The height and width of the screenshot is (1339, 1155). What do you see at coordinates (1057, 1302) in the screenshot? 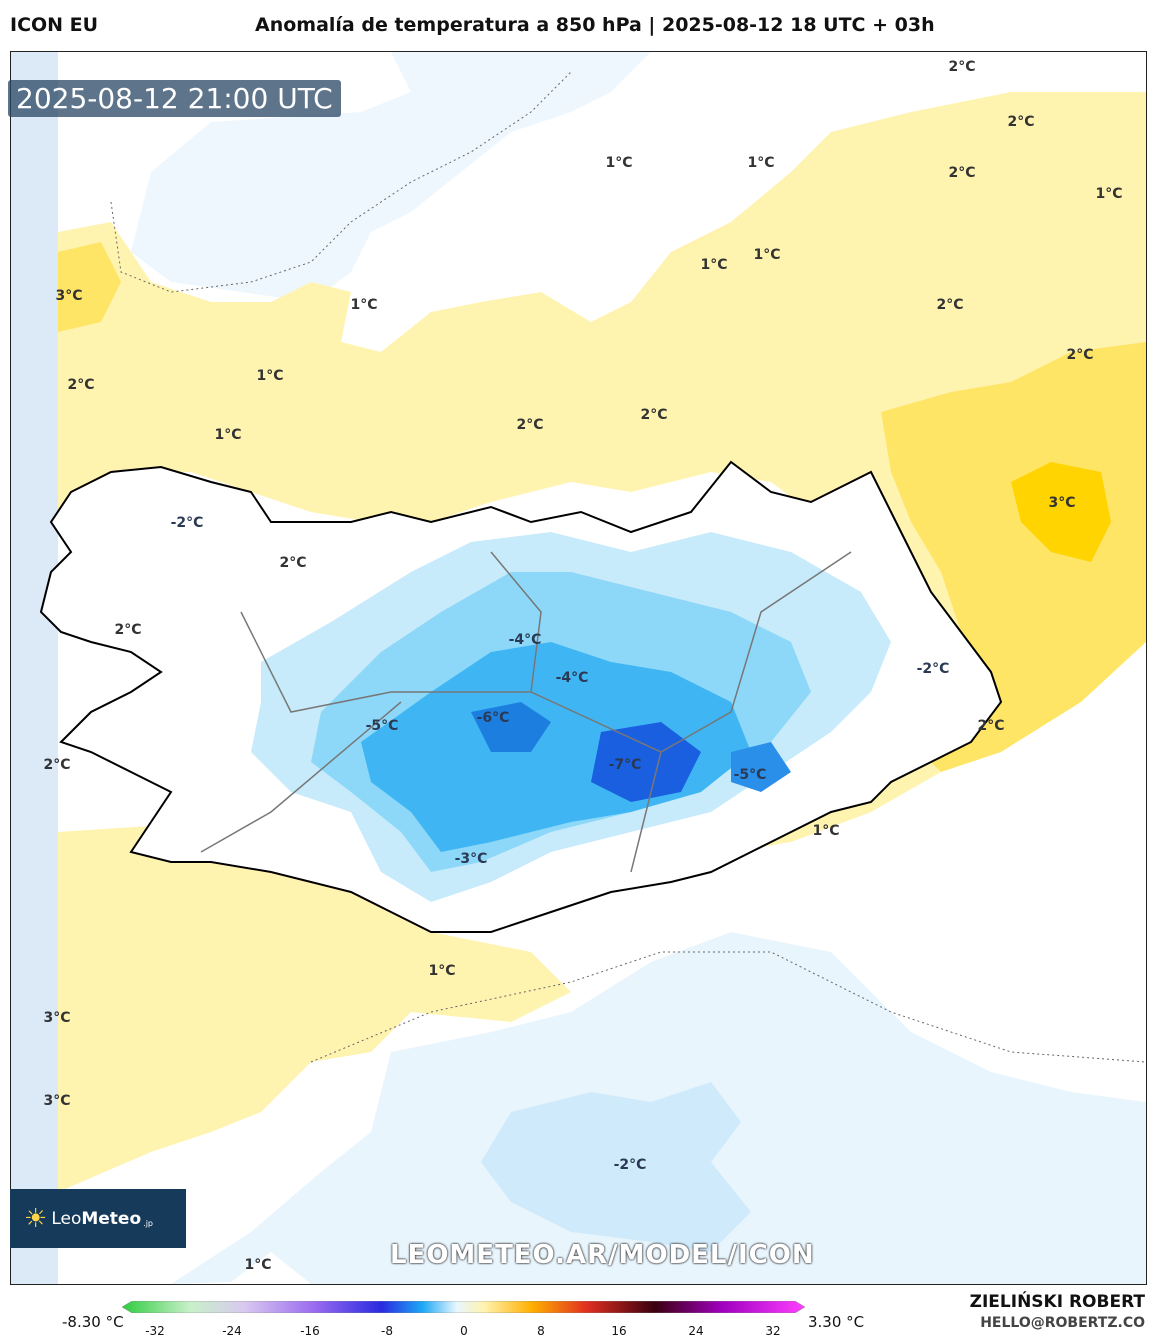
I see `author-name: ZIELIŃSKI ROBERT` at bounding box center [1057, 1302].